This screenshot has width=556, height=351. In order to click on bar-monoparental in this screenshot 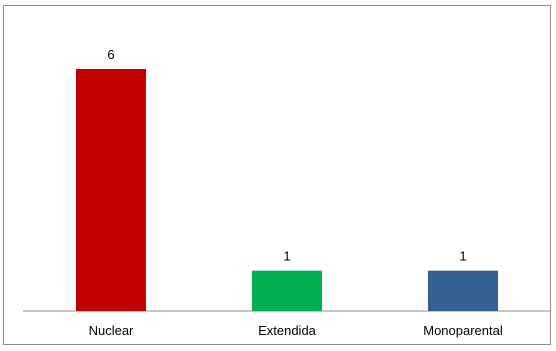, I will do `click(463, 290)`.